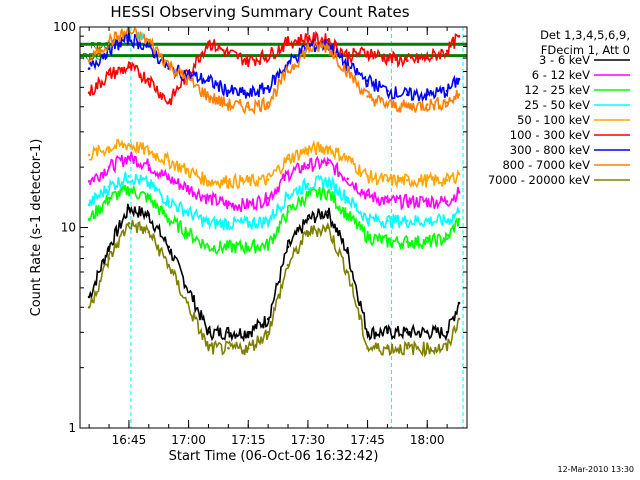 The height and width of the screenshot is (480, 640). What do you see at coordinates (585, 35) in the screenshot?
I see `legend-header-line-1: Det 1,3,4,5,6,9,` at bounding box center [585, 35].